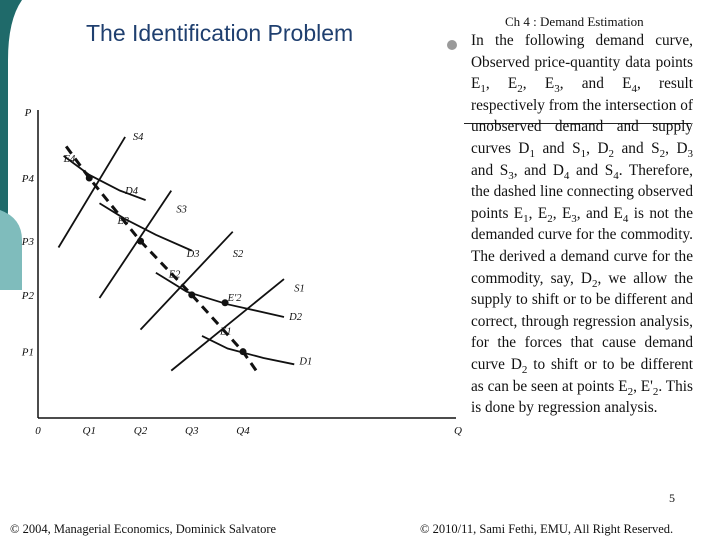 Image resolution: width=720 pixels, height=540 pixels. What do you see at coordinates (28, 113) in the screenshot?
I see `y-axis-label: P` at bounding box center [28, 113].